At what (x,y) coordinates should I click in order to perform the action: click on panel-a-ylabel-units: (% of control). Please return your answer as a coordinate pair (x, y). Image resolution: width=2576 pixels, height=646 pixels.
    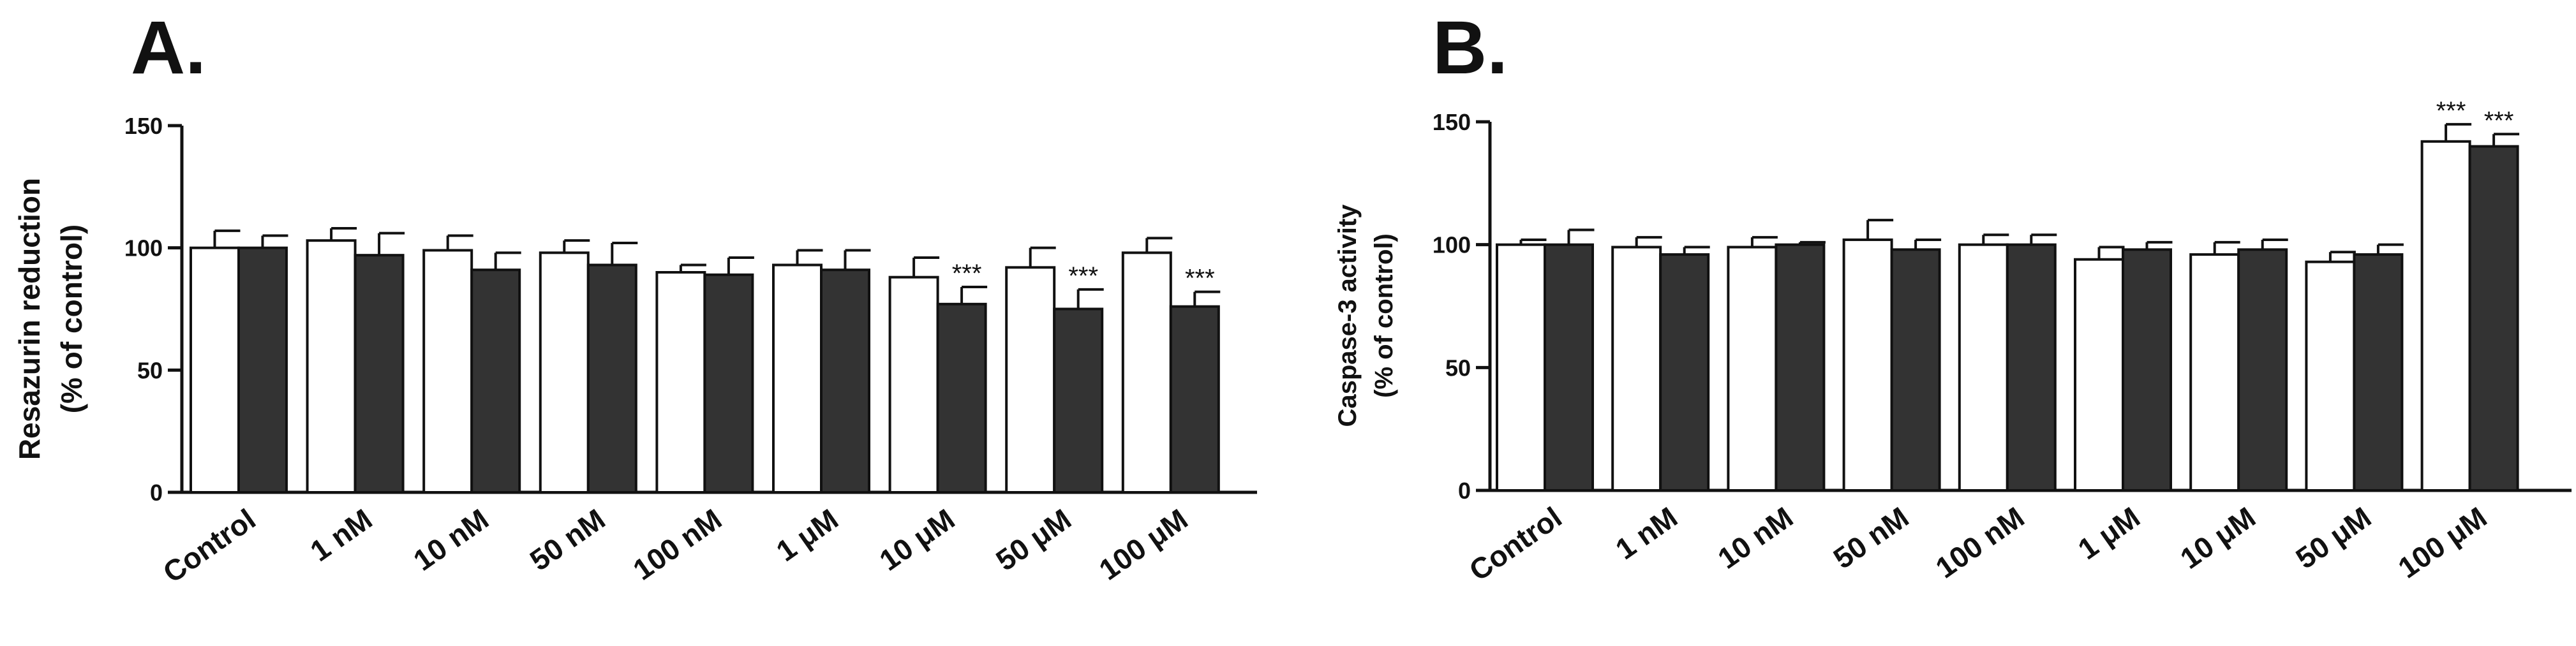
    Looking at the image, I should click on (71, 318).